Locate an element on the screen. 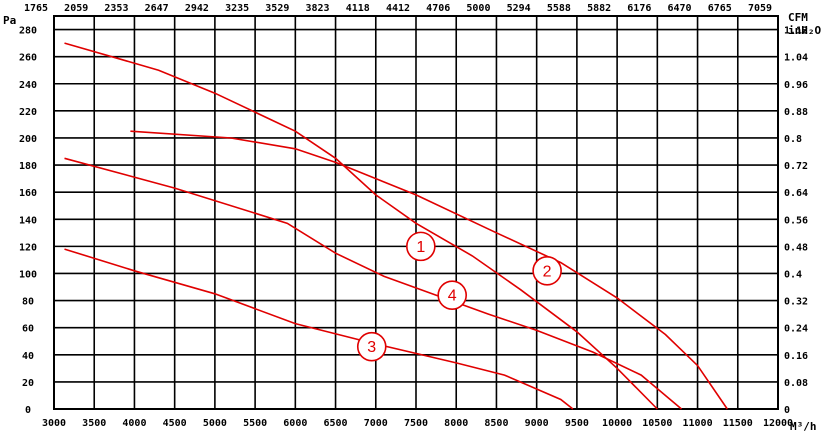 The width and height of the screenshot is (830, 437). y-left-tick-label: 0 is located at coordinates (28, 410).